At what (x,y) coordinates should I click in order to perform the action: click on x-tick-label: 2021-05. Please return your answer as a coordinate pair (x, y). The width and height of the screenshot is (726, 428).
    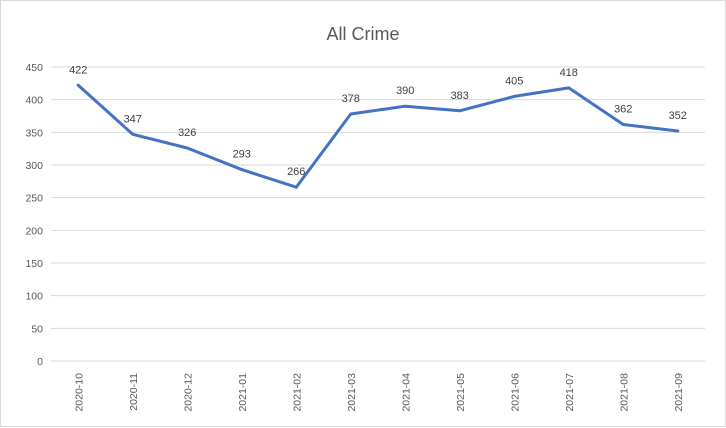
    Looking at the image, I should click on (461, 392).